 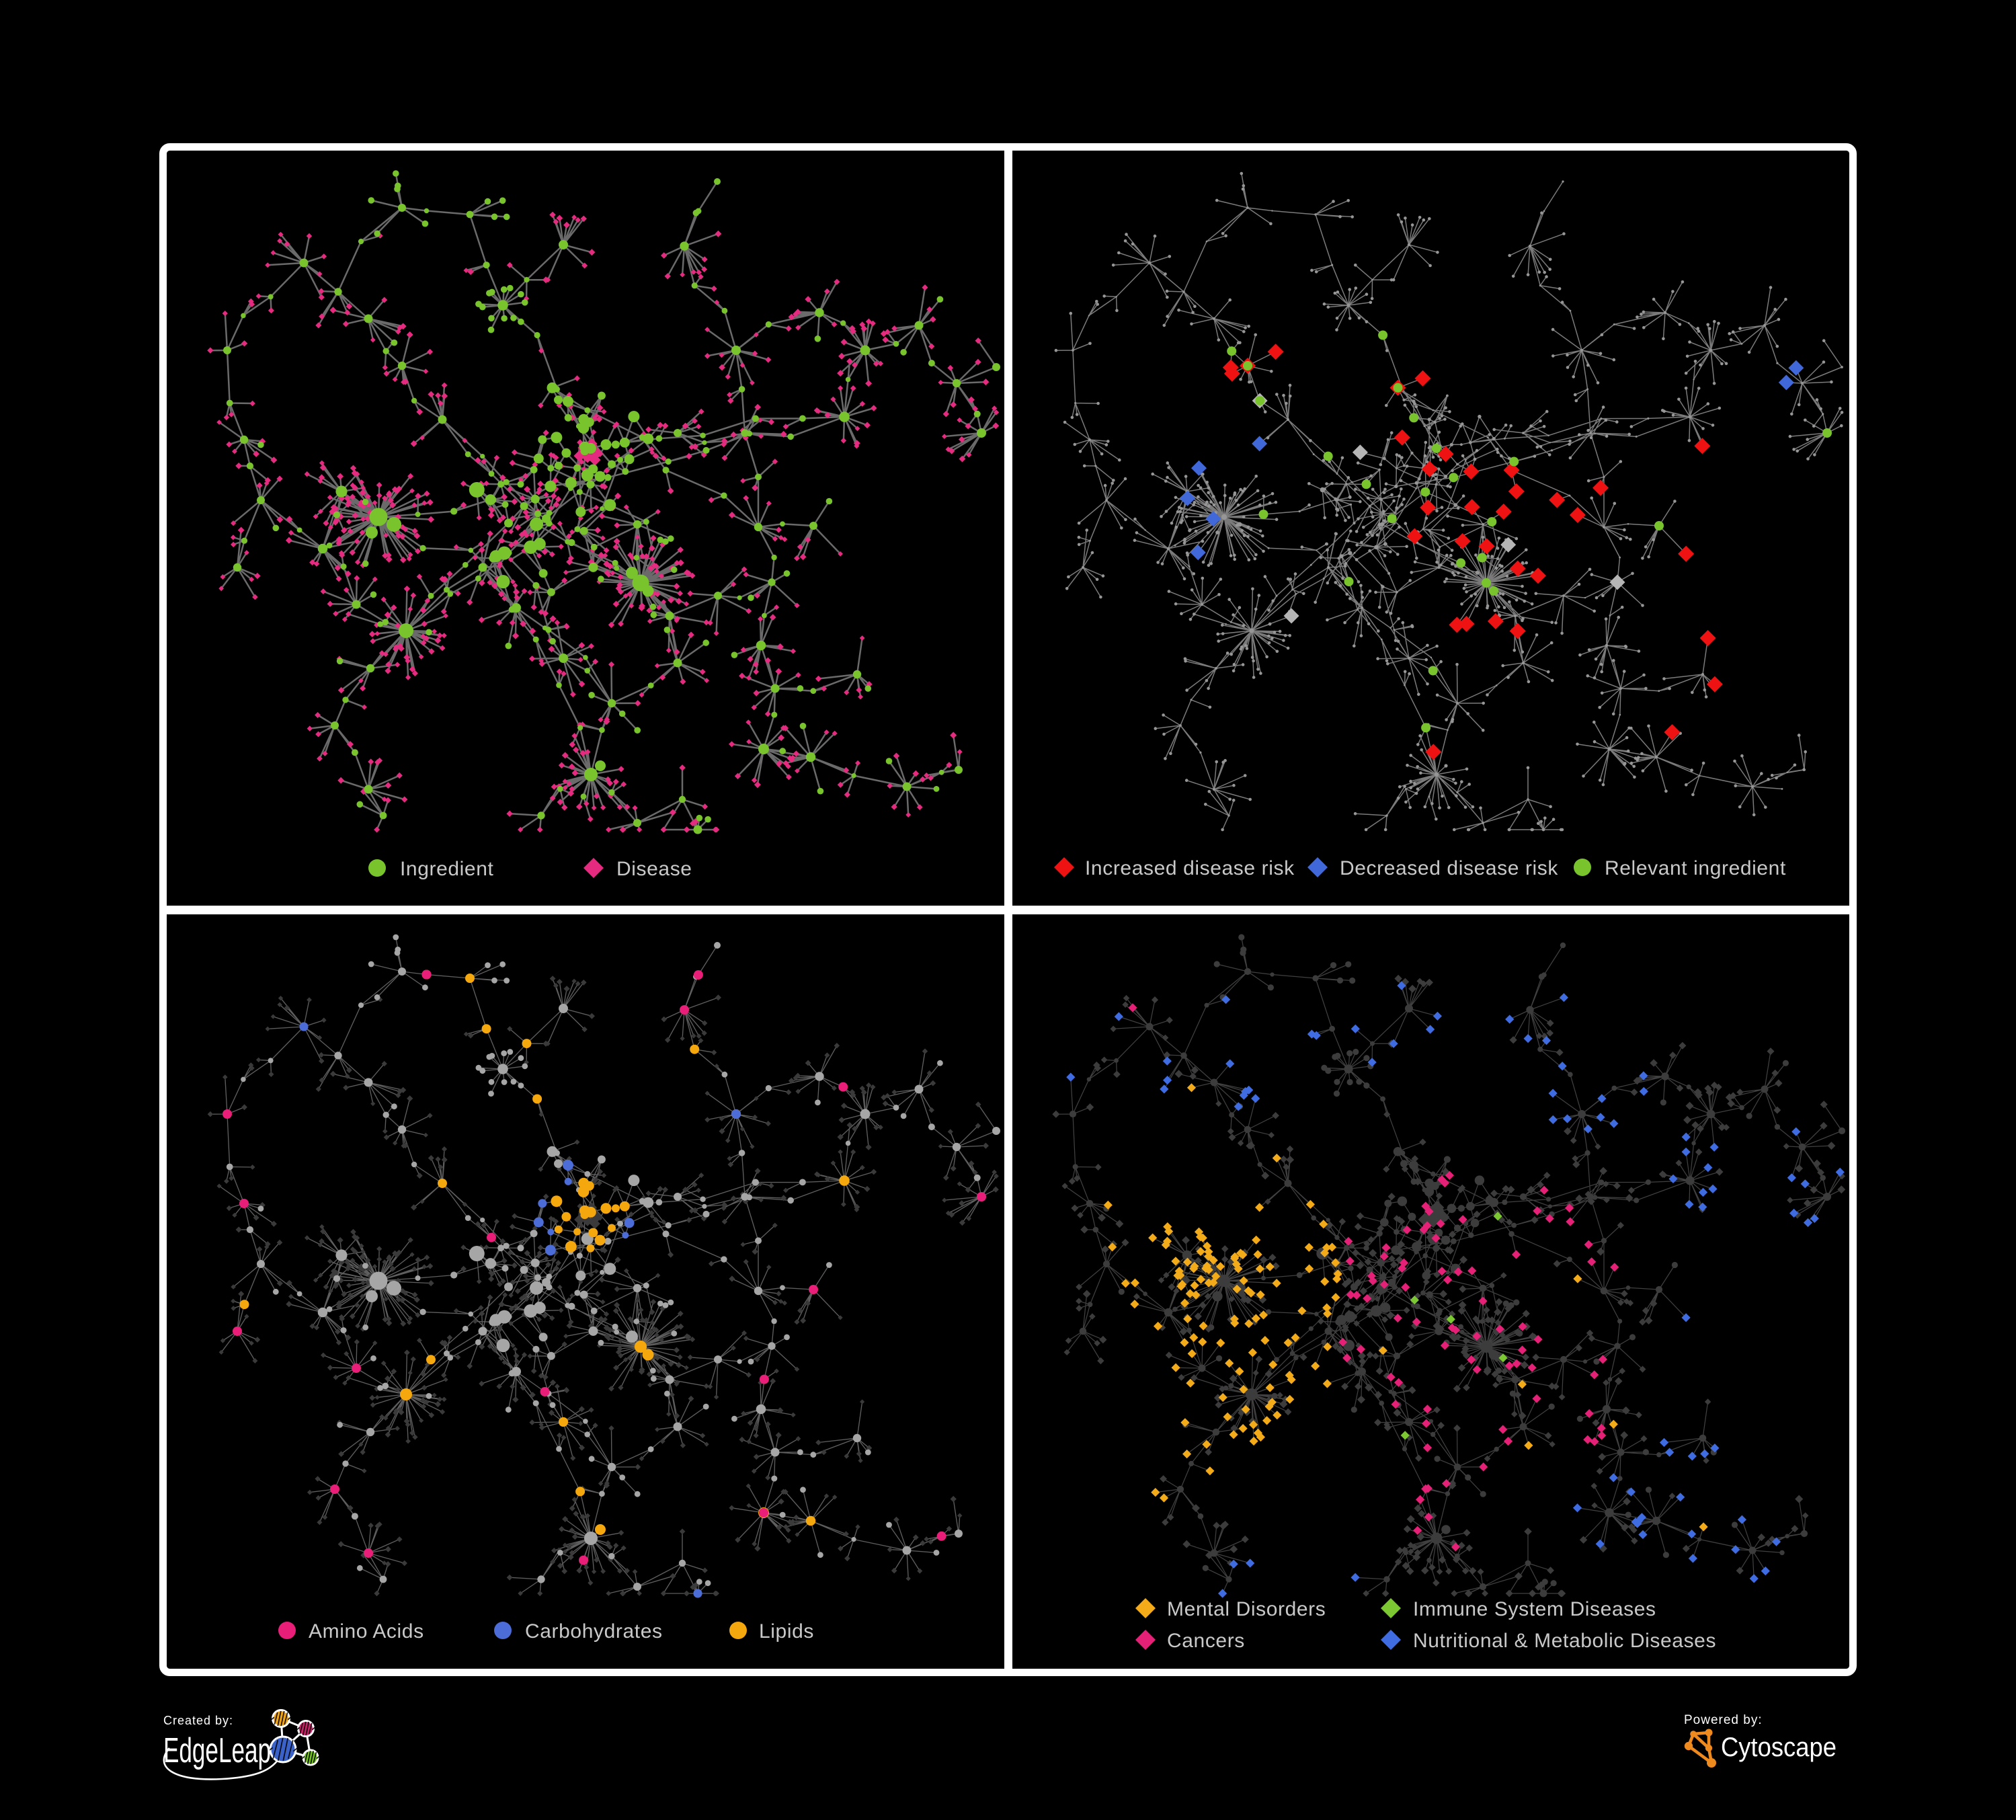 I want to click on svg-text: EdgeLeap, so click(x=217, y=1750).